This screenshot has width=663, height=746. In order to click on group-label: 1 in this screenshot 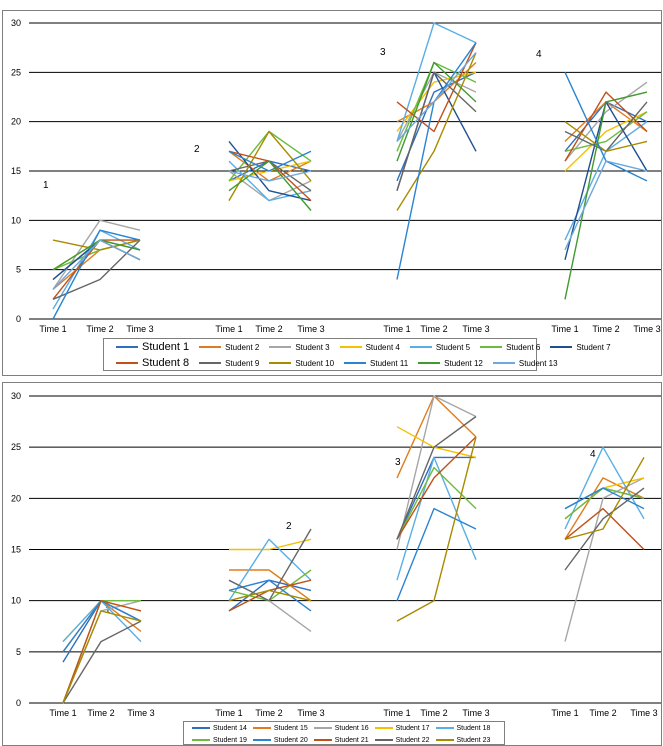, I will do `click(46, 185)`.